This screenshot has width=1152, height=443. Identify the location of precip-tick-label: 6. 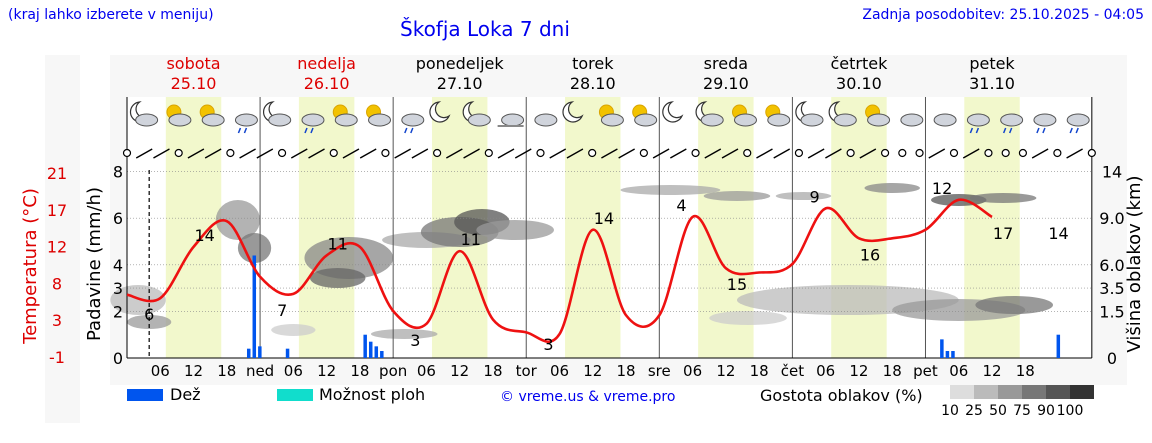
(118, 218).